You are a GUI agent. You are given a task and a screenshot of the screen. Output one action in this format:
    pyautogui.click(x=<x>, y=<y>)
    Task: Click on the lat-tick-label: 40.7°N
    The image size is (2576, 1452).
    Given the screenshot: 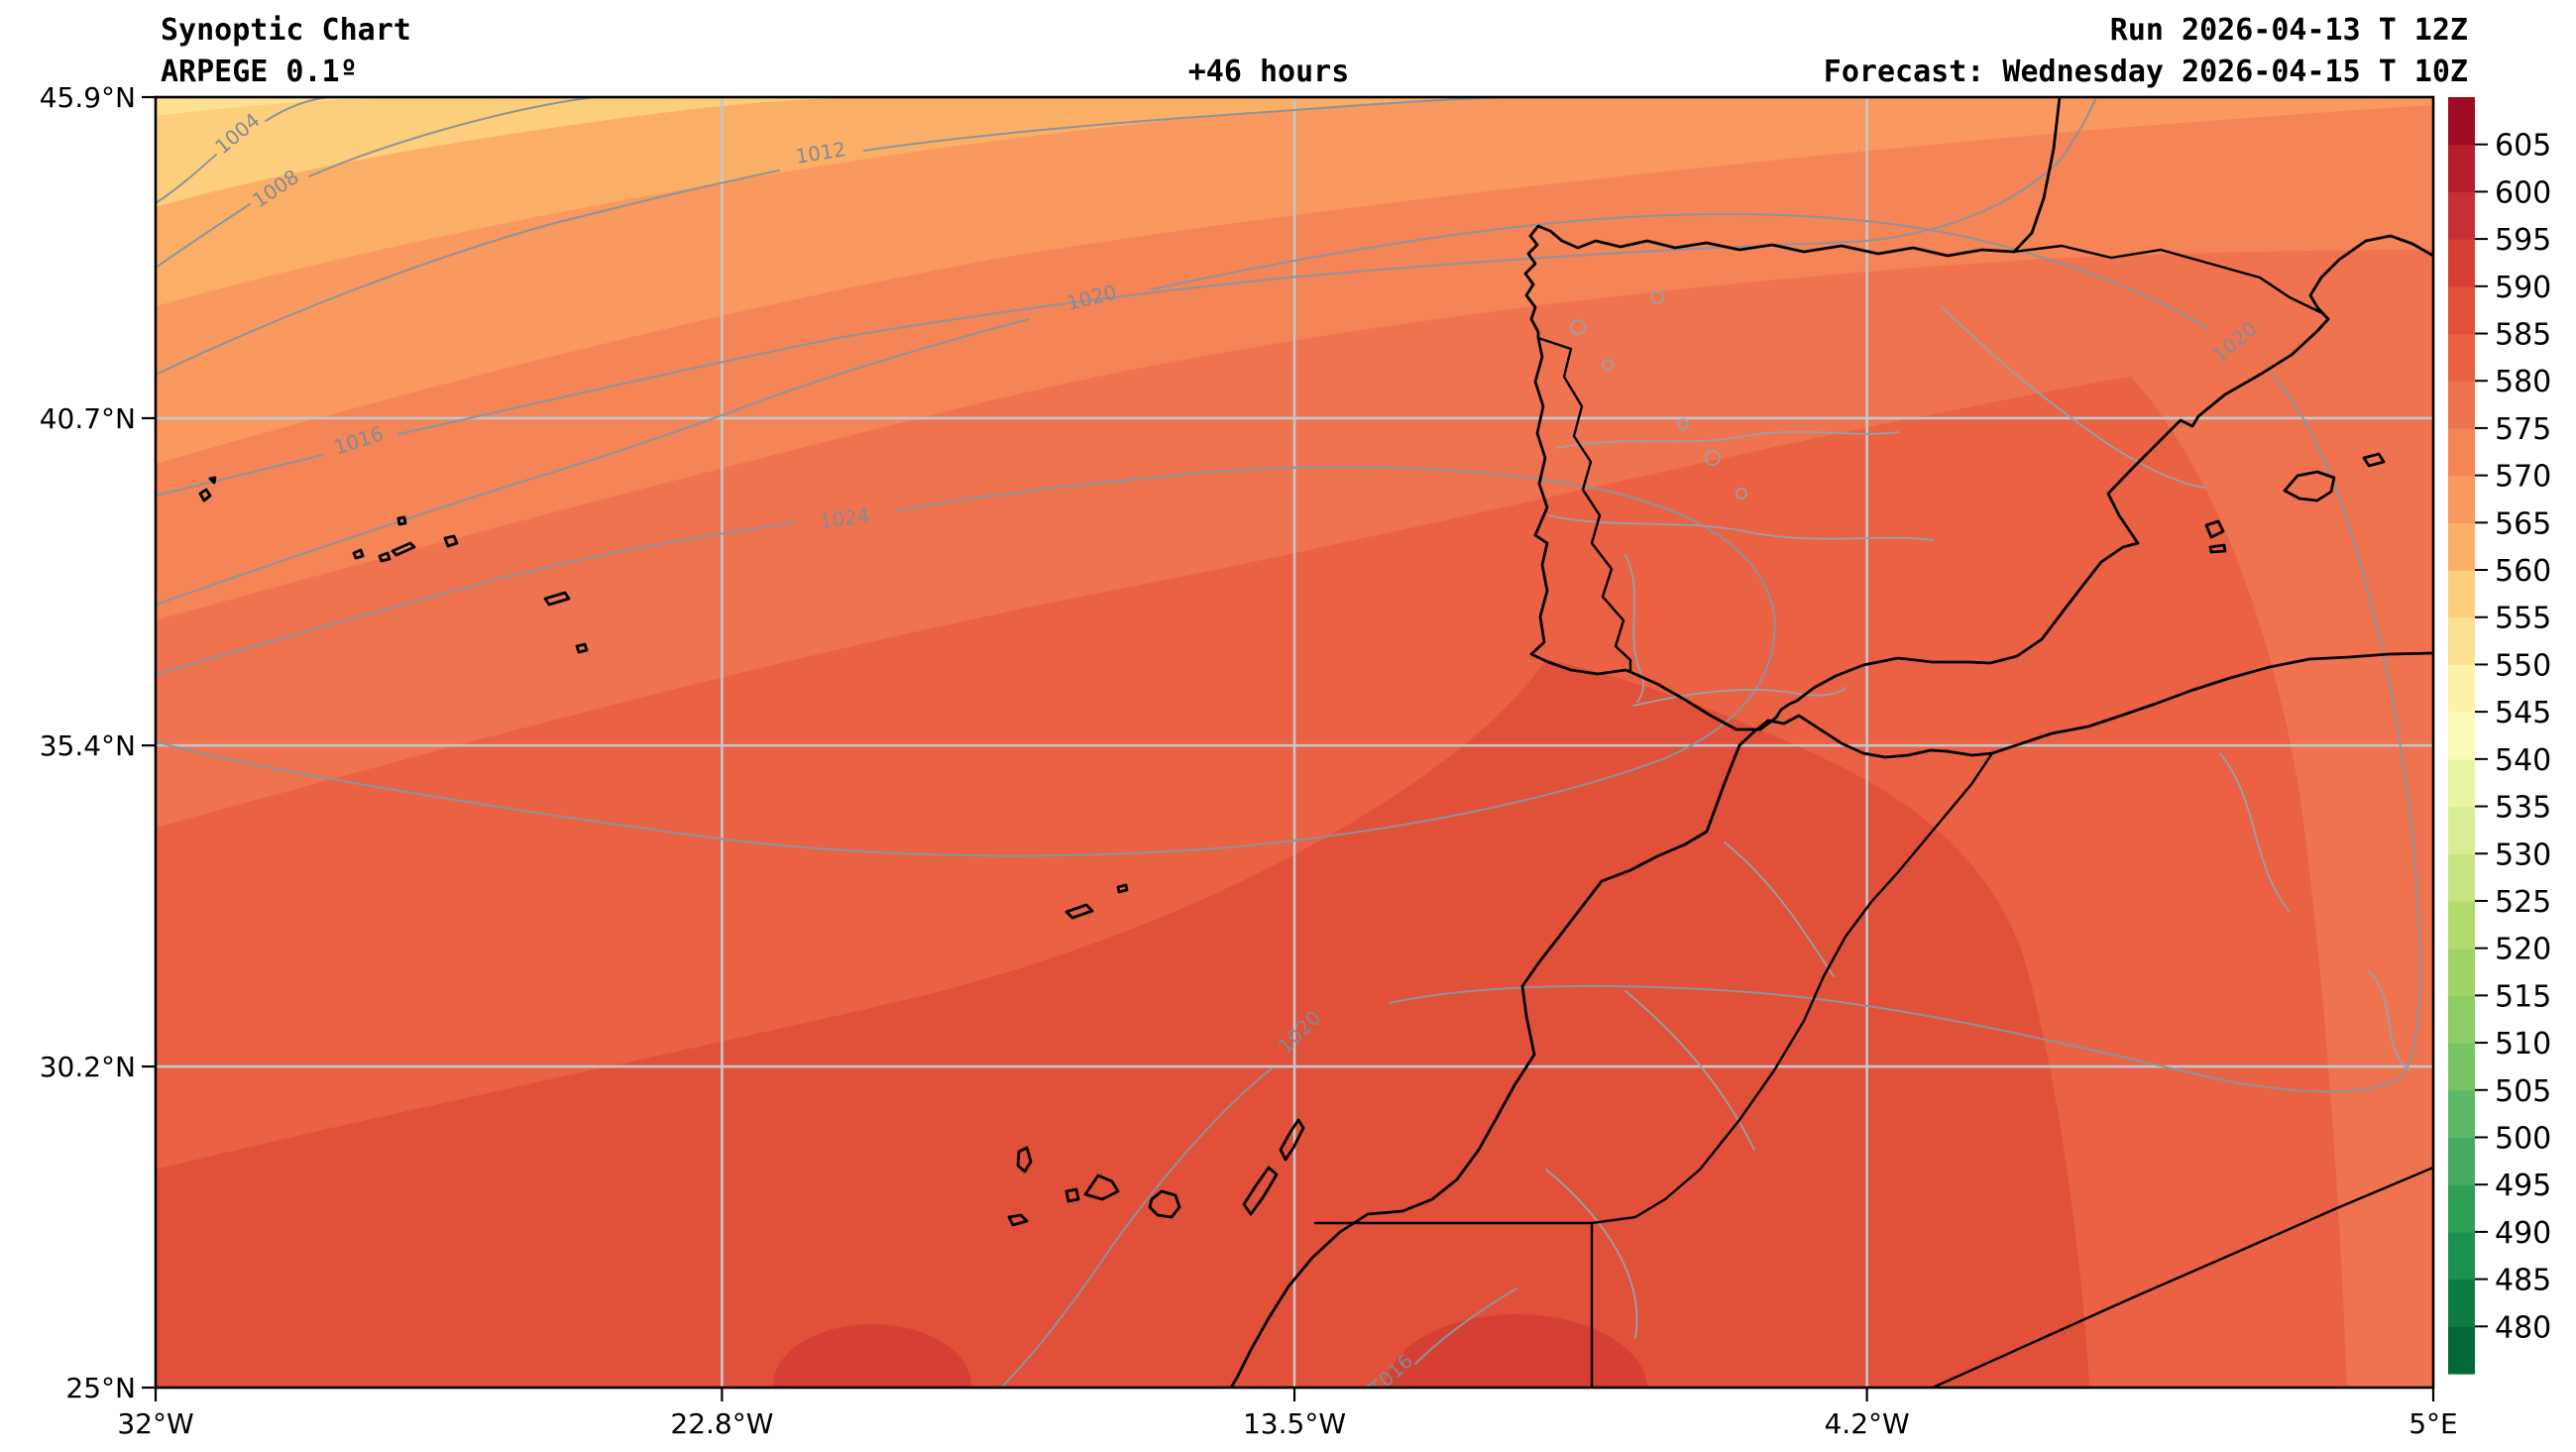 What is the action you would take?
    pyautogui.click(x=88, y=418)
    